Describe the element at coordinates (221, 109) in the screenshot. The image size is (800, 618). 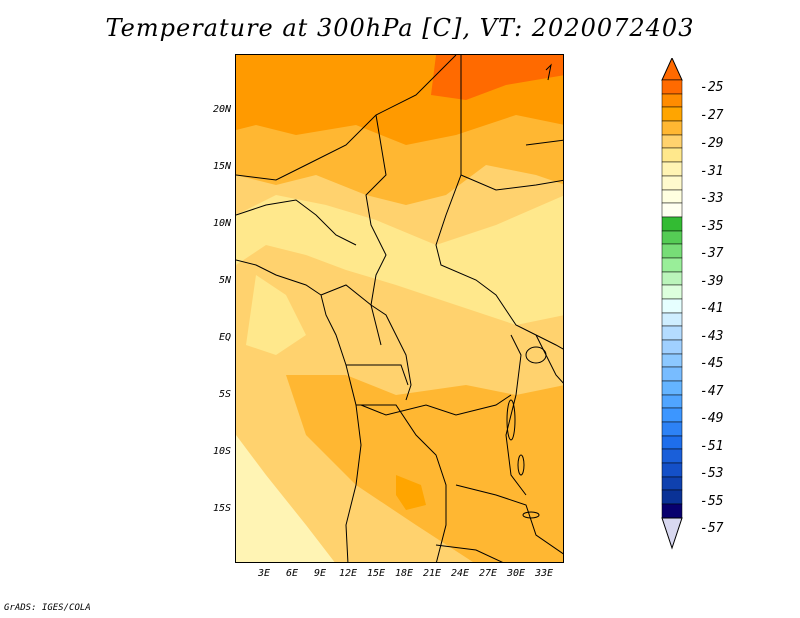
I see `y-tick-label: 20N` at that location.